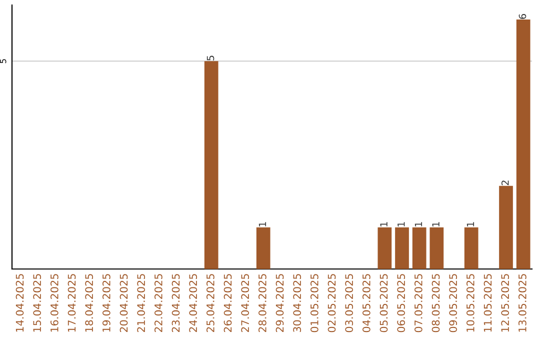  Describe the element at coordinates (262, 303) in the screenshot. I see `x-tick-label: 28.04.2025` at that location.